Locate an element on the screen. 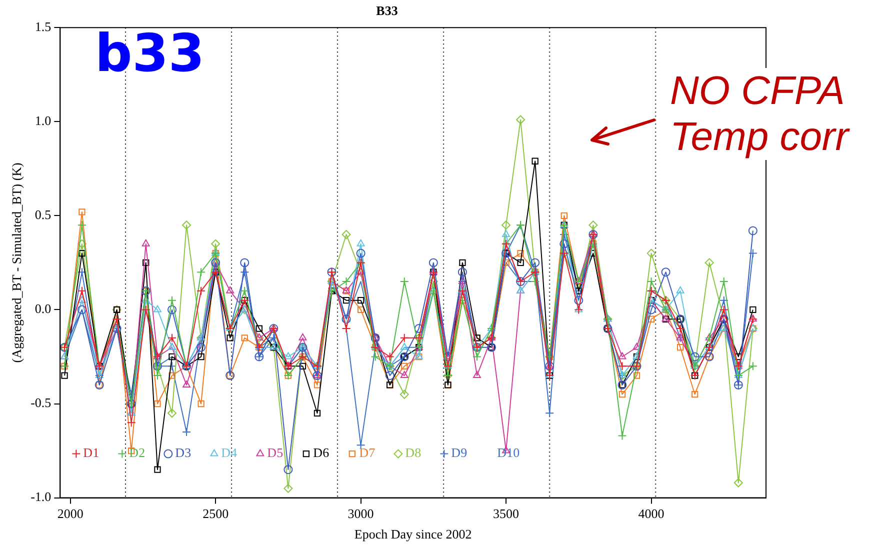 The width and height of the screenshot is (884, 545). y-tick-label: 1.0 is located at coordinates (43, 120).